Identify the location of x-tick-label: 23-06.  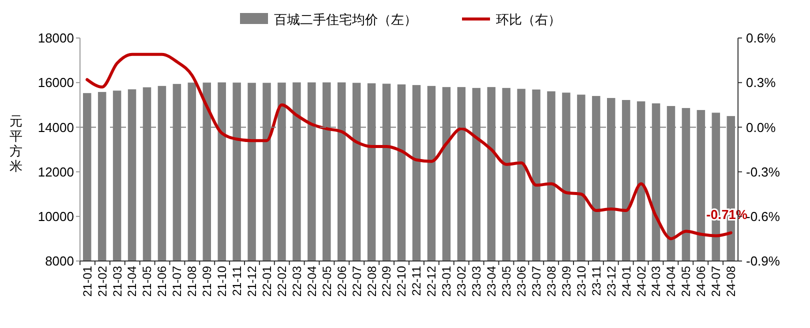
(521, 281).